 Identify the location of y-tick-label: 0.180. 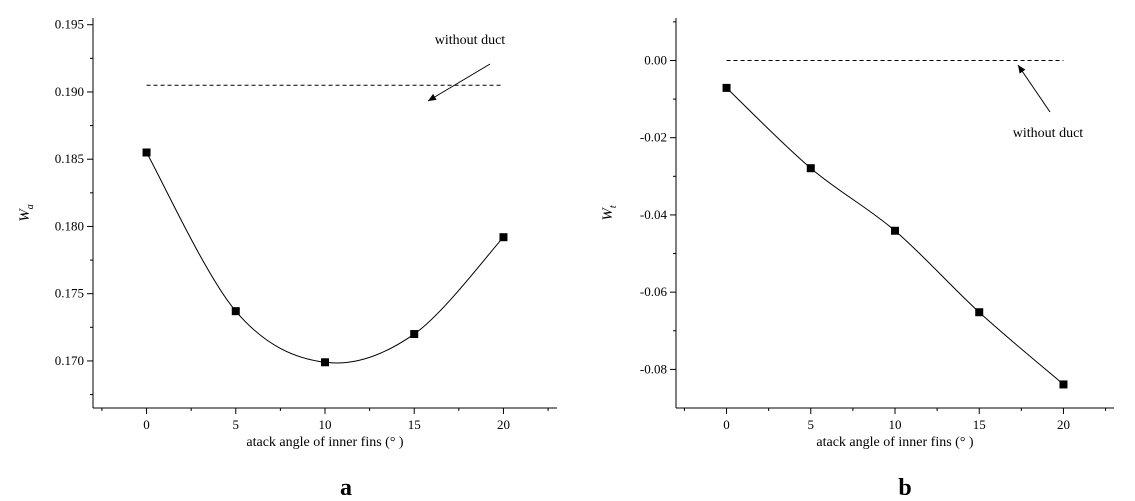
(69, 225).